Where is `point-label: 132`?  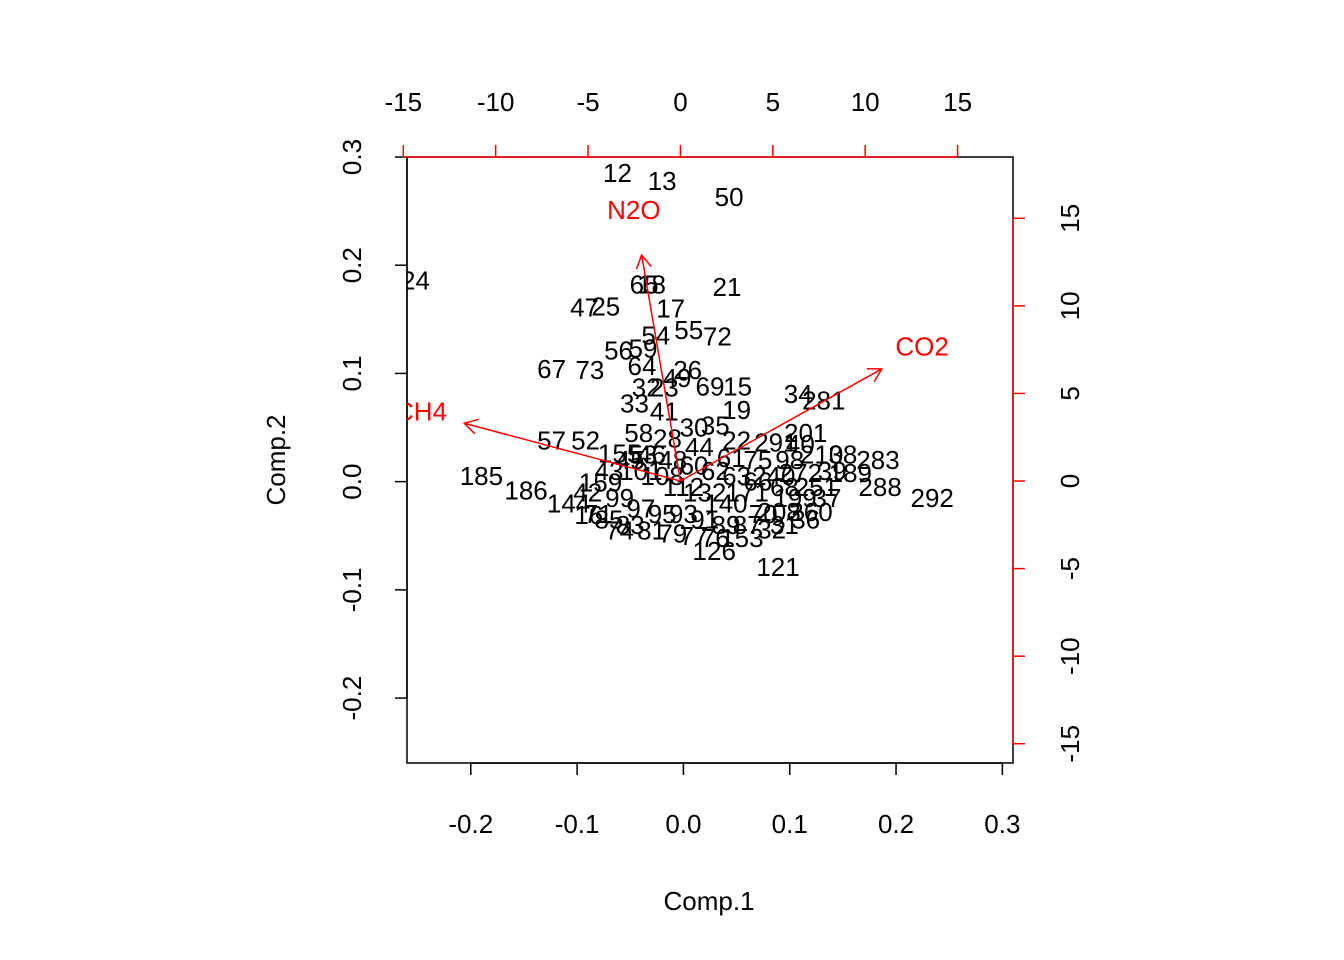 point-label: 132 is located at coordinates (704, 492).